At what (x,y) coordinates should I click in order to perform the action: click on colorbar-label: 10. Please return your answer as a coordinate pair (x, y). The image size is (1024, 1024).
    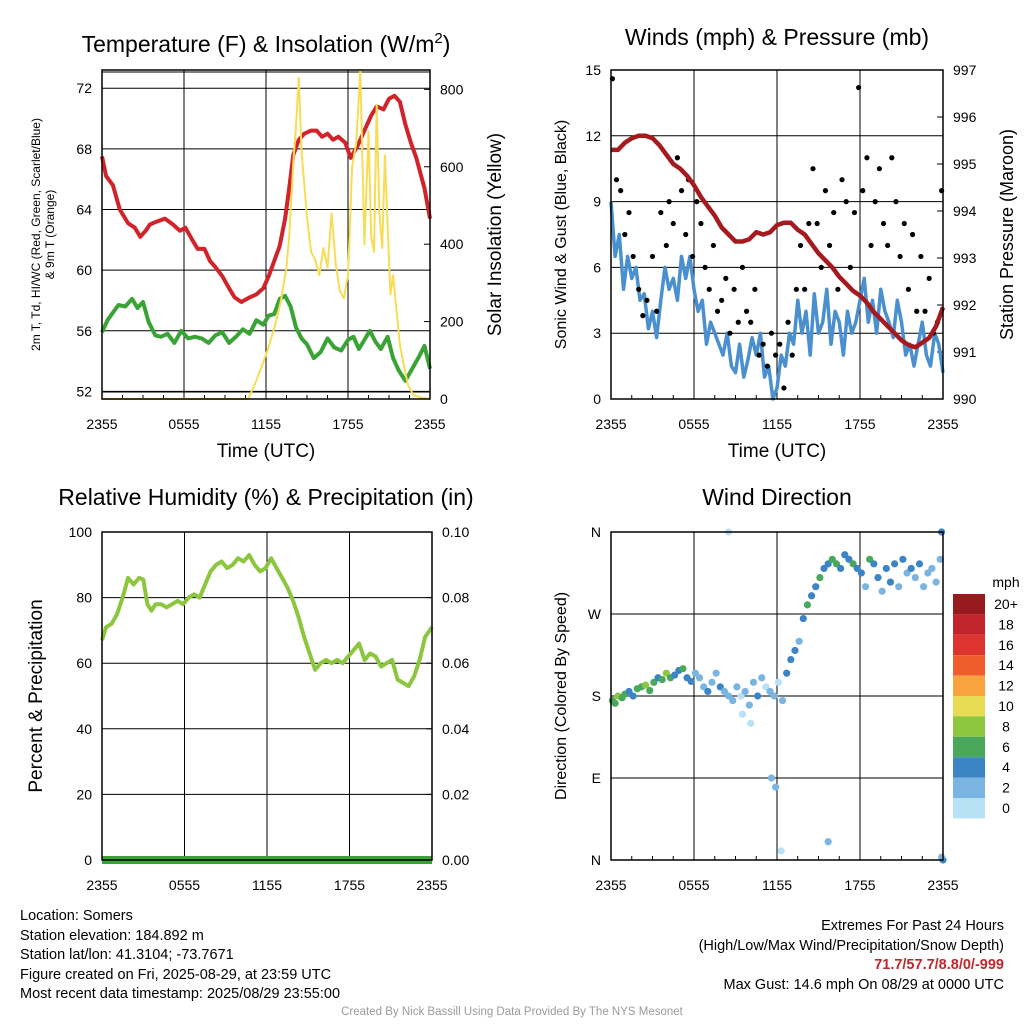
    Looking at the image, I should click on (1006, 706).